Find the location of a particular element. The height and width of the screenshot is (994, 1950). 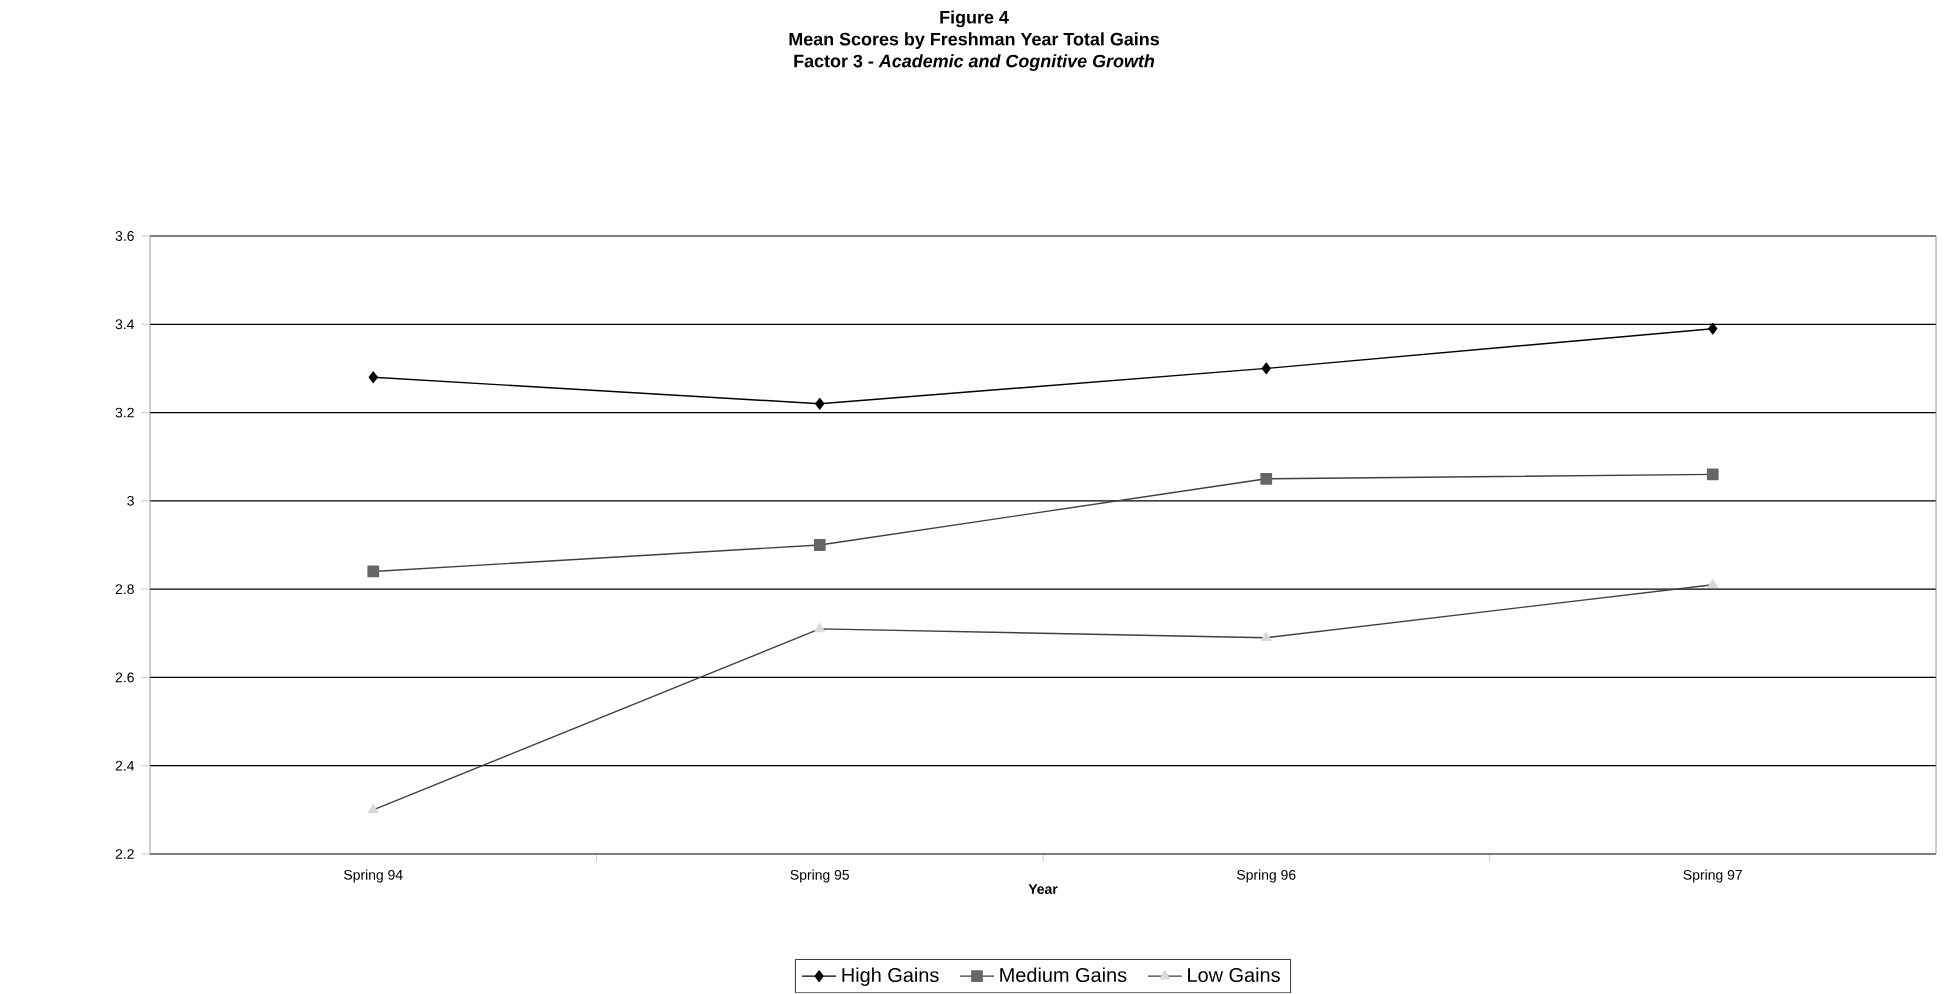

legend-label: High Gains is located at coordinates (890, 977).